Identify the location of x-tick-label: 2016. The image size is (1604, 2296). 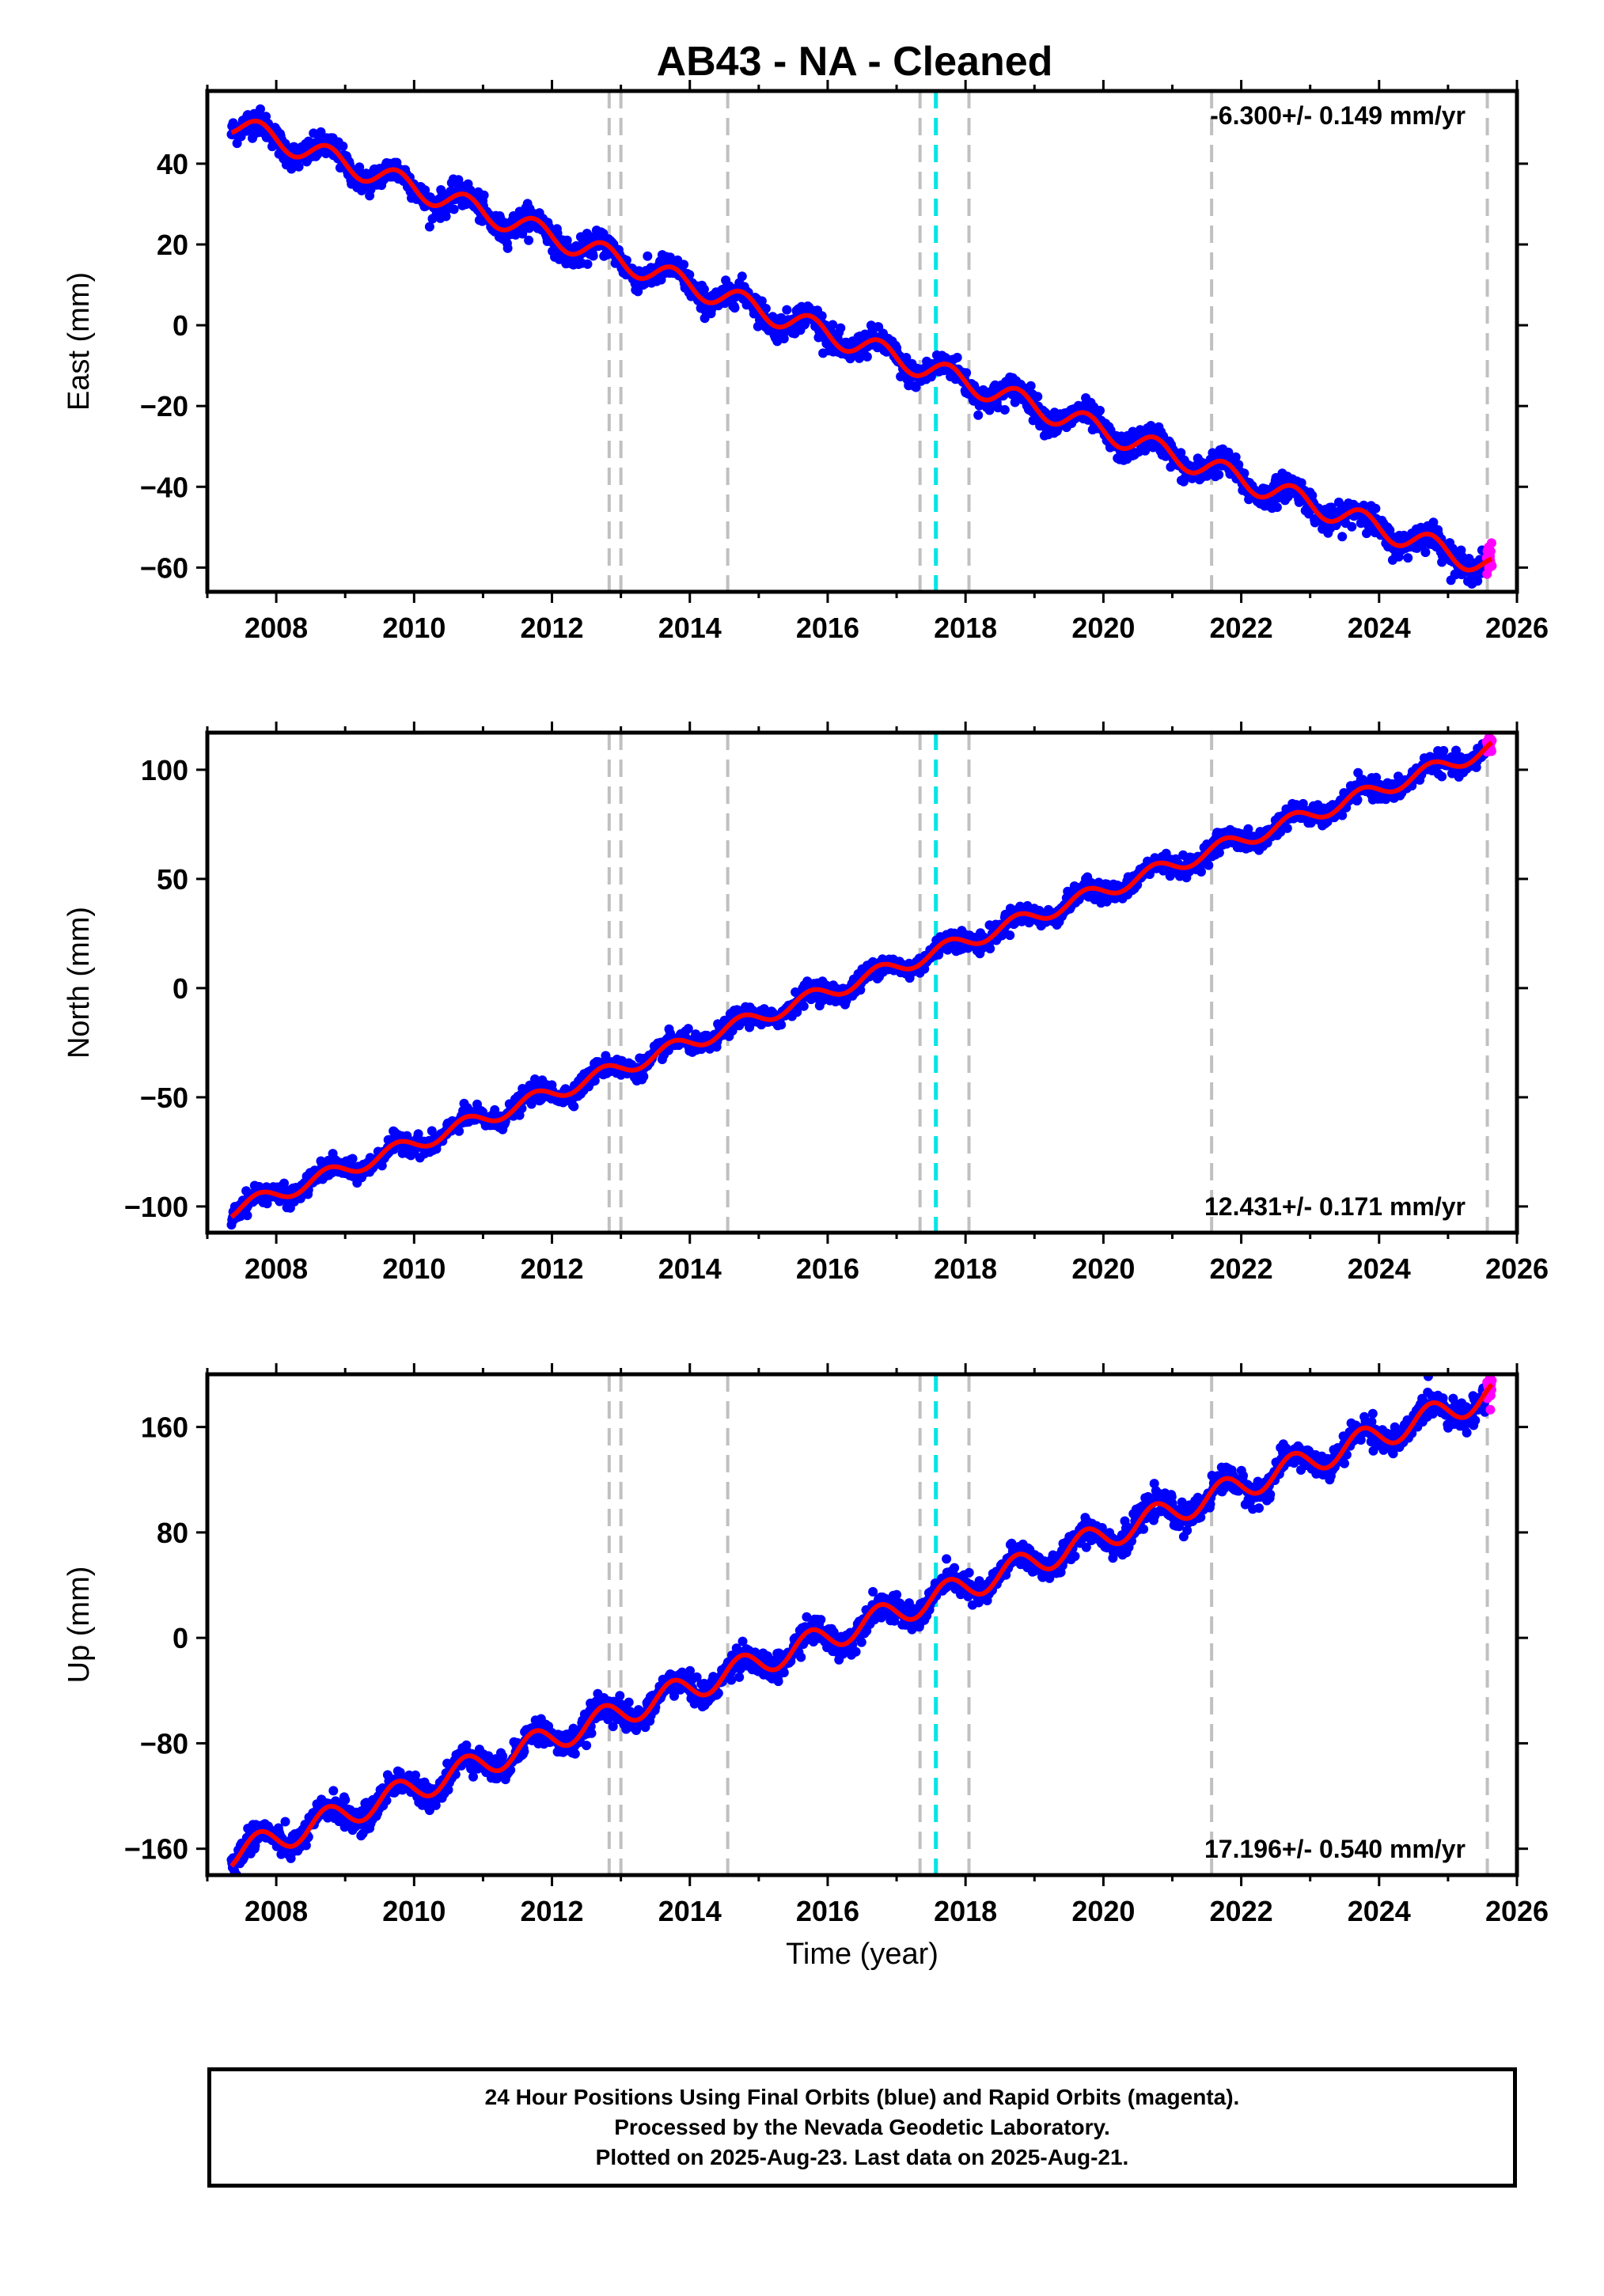
(827, 1268).